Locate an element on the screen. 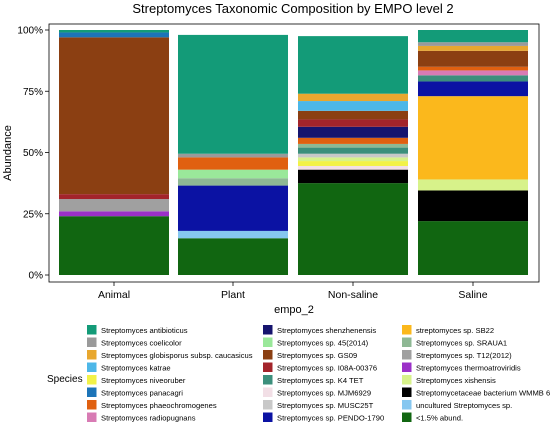 This screenshot has height=434, width=550. bar-segment-saline-streptomyces-antibioticus is located at coordinates (473, 36).